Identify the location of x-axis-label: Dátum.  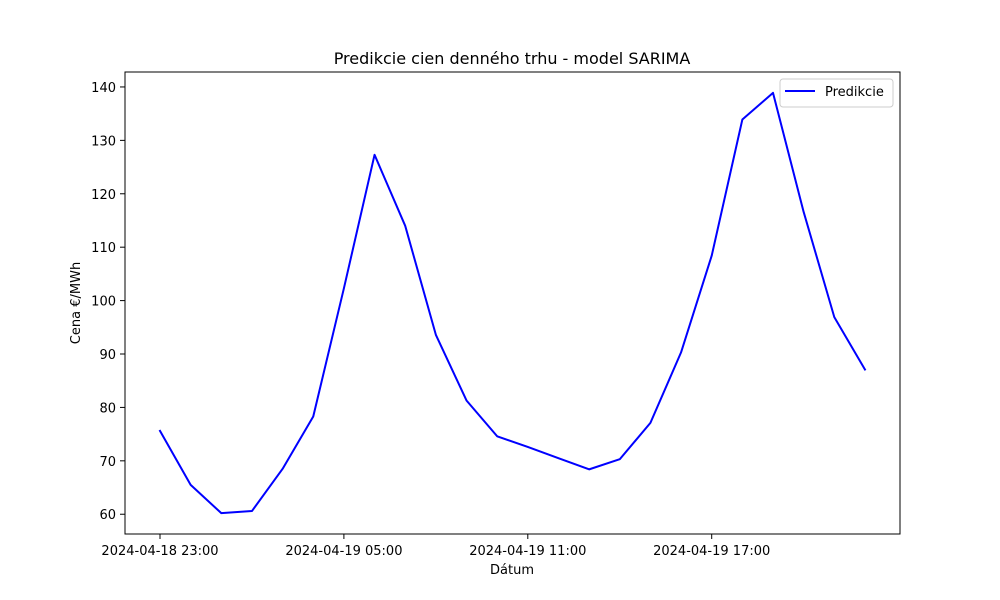
(512, 570).